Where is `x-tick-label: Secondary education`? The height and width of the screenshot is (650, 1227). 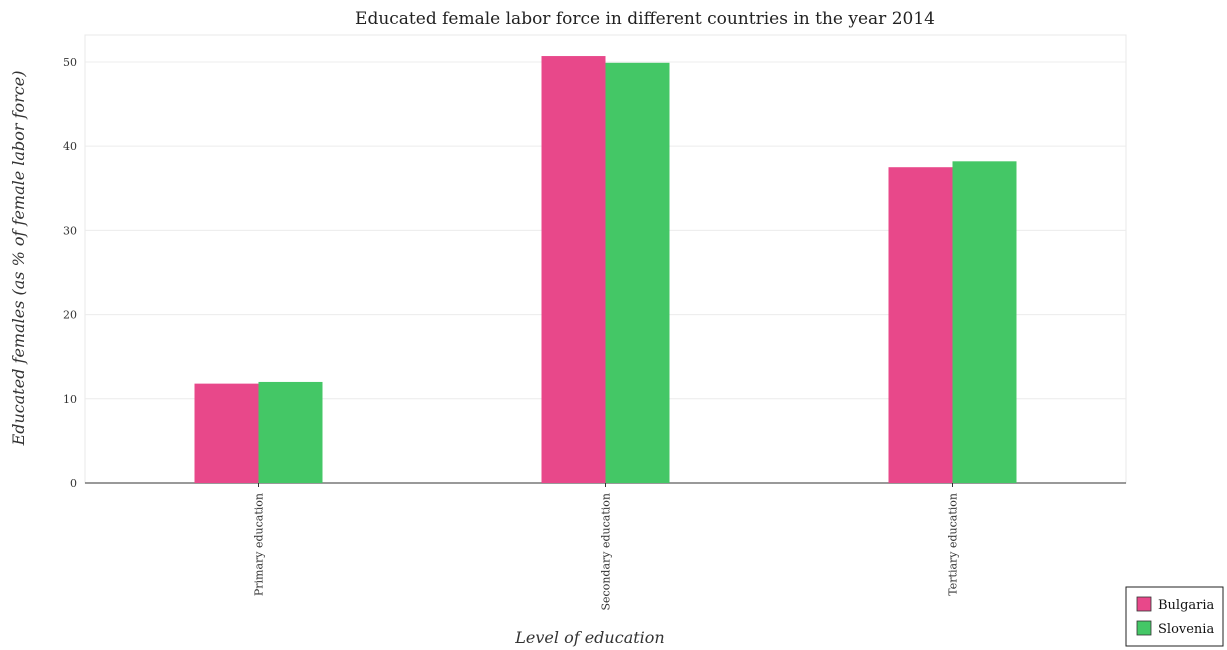
x-tick-label: Secondary education is located at coordinates (606, 551).